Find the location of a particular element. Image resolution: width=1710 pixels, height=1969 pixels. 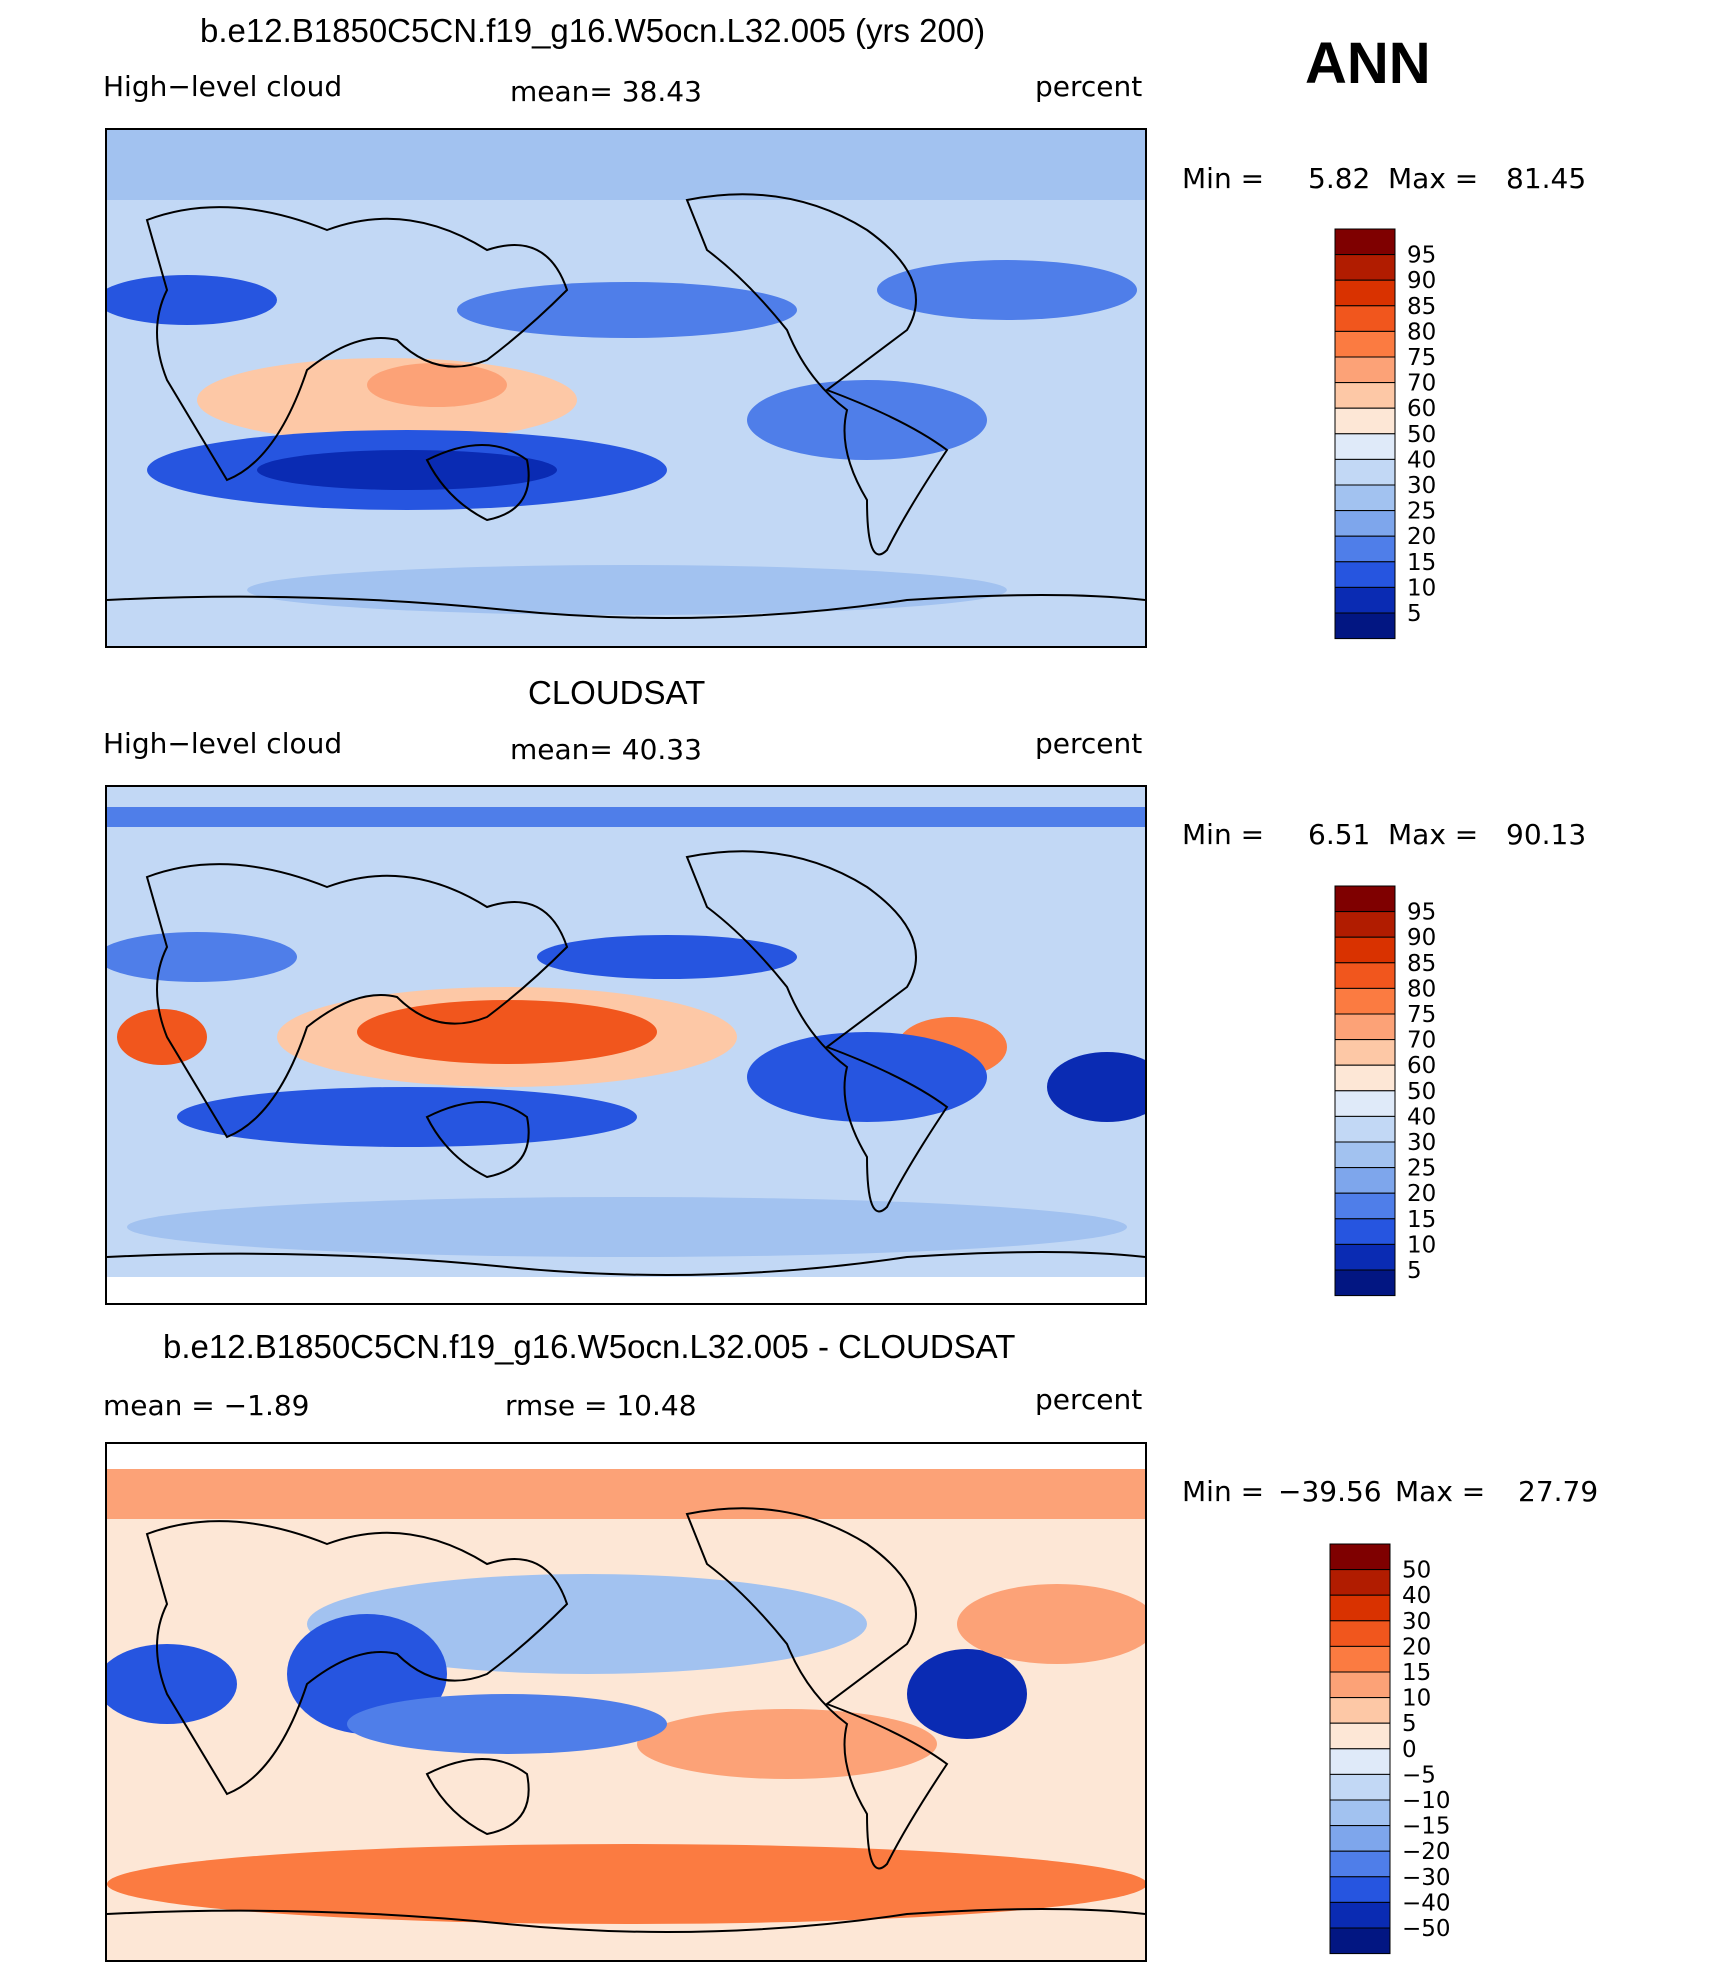

panel2-arctic-band is located at coordinates (626, 817).